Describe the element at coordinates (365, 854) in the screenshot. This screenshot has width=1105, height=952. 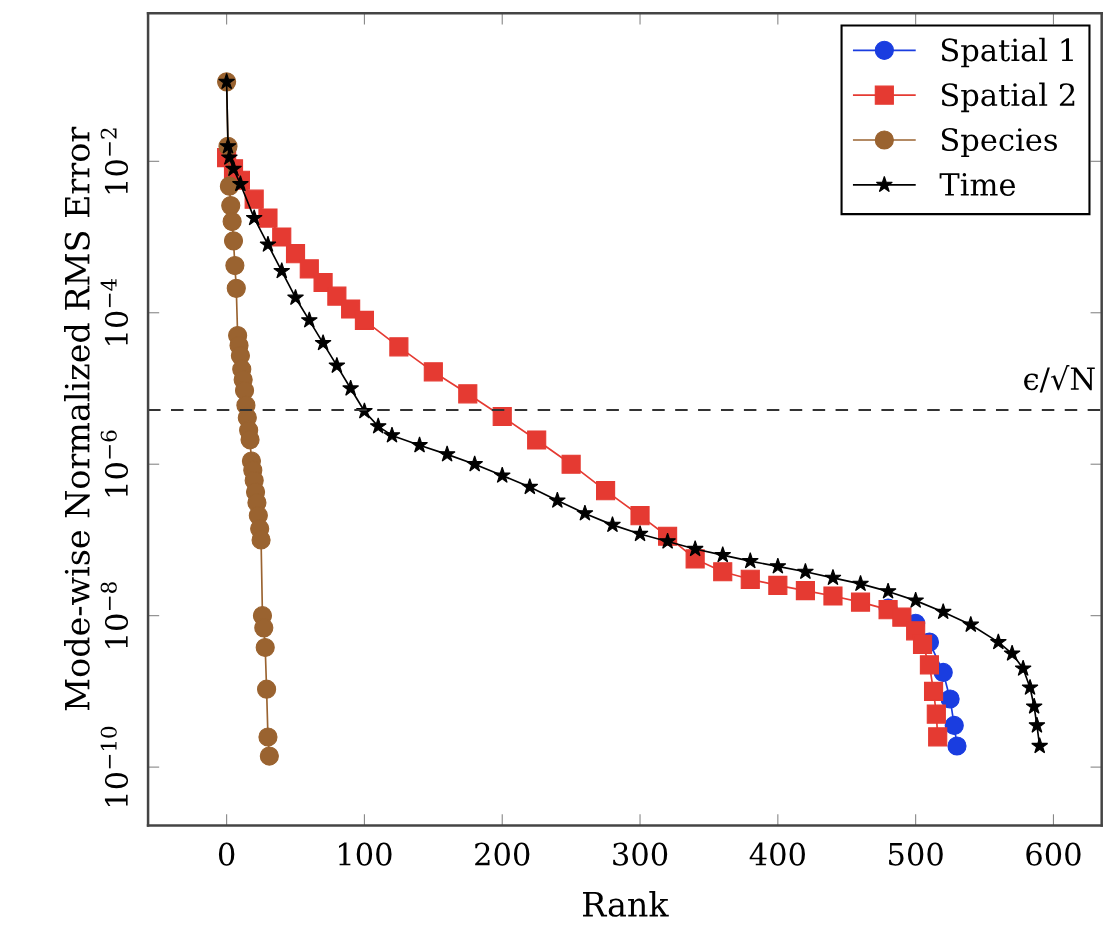
I see `x-tick-label: 100` at that location.